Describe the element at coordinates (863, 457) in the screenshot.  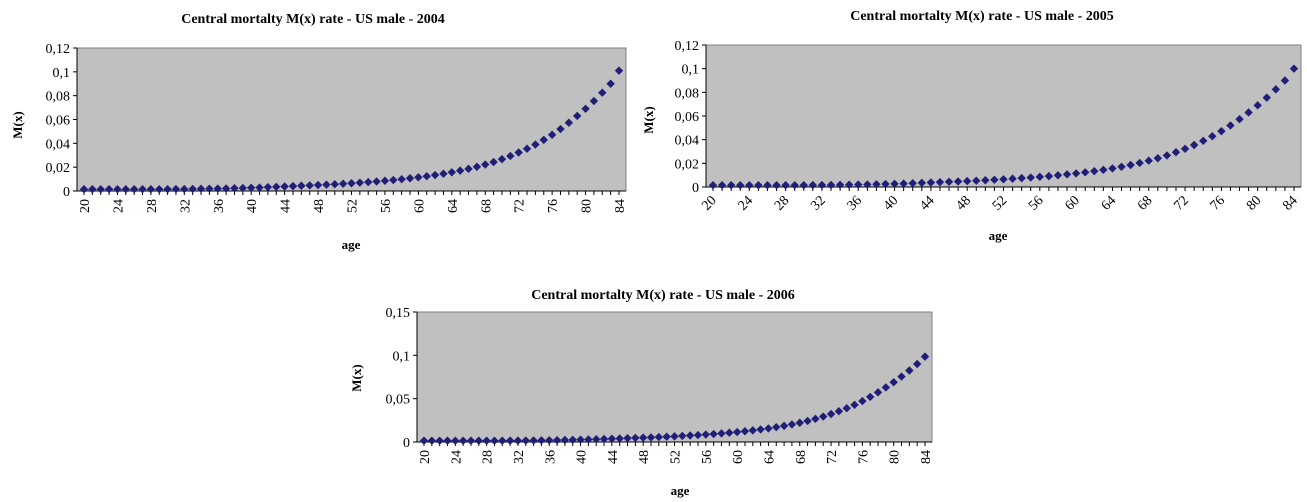
I see `x-tick-label: 76` at that location.